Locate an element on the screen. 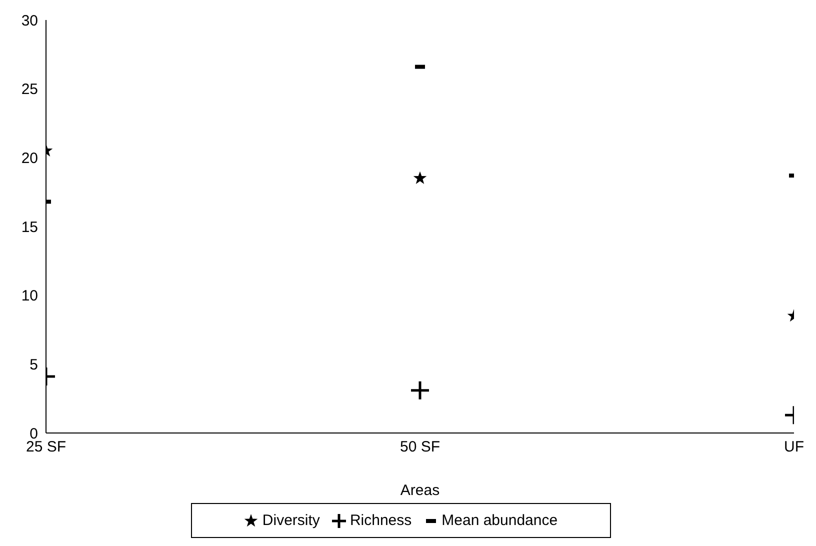 This screenshot has height=546, width=816. y-tick-label: 25 is located at coordinates (29, 89).